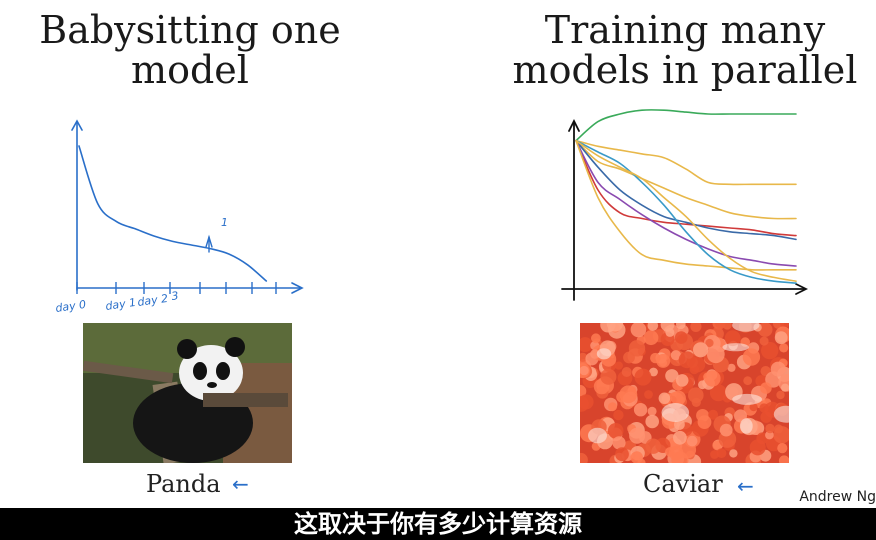  I want to click on left-training-curve, so click(173, 213).